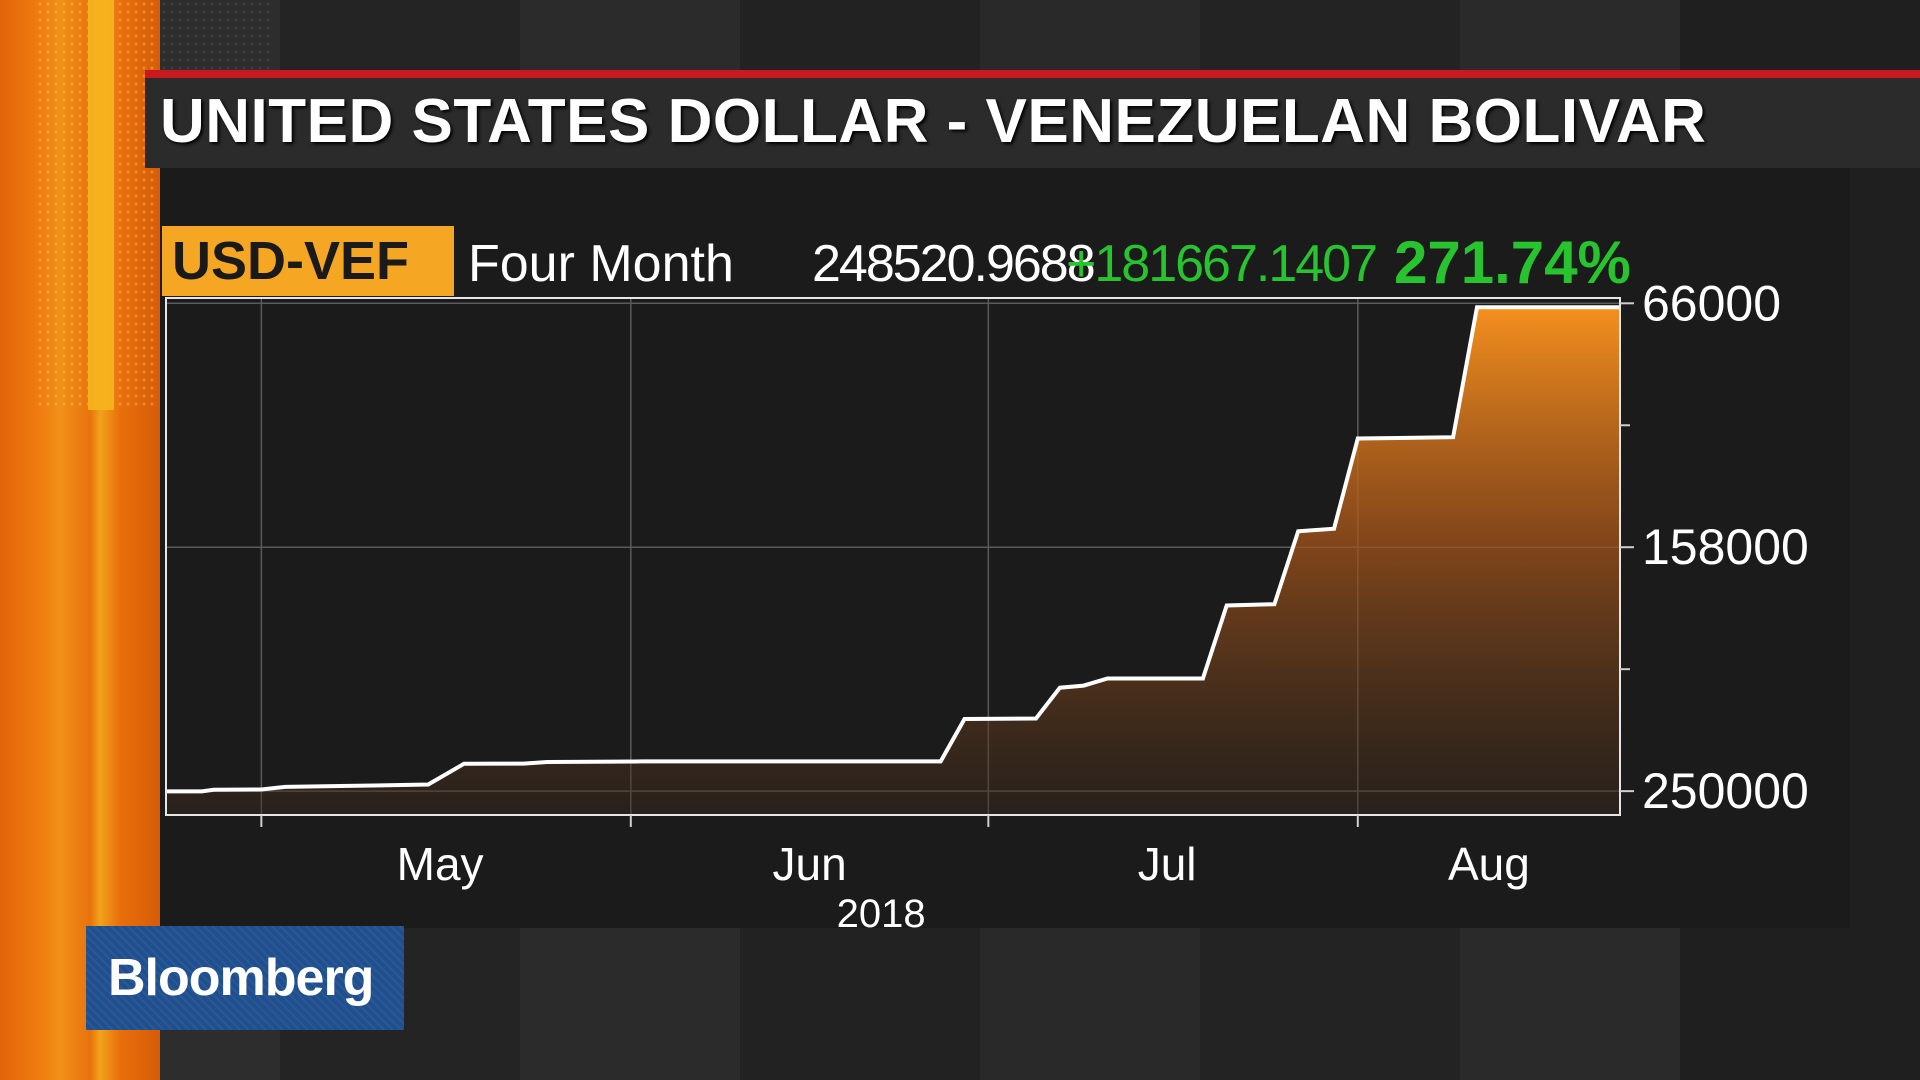 The image size is (1920, 1080). Describe the element at coordinates (881, 914) in the screenshot. I see `x-year-label: 2018` at that location.